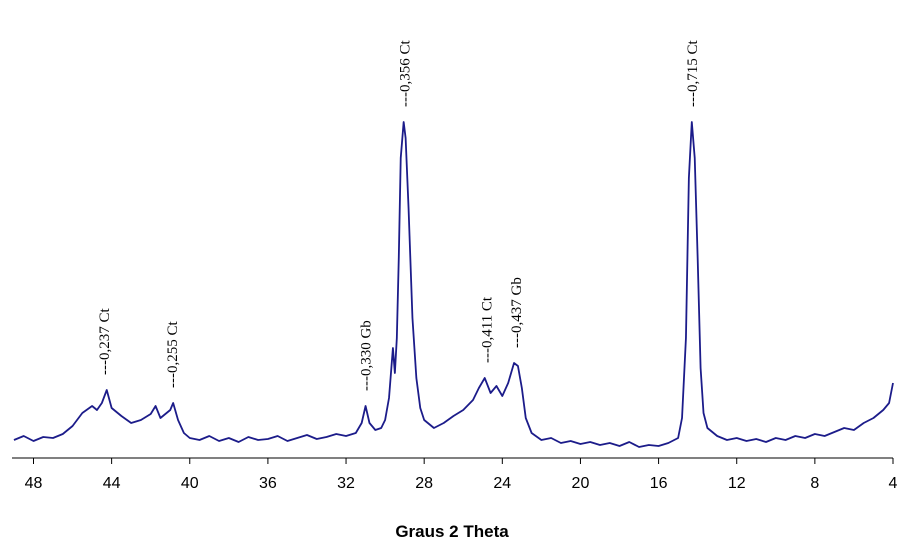 The width and height of the screenshot is (904, 550). What do you see at coordinates (424, 483) in the screenshot?
I see `x-tick-label: 28` at bounding box center [424, 483].